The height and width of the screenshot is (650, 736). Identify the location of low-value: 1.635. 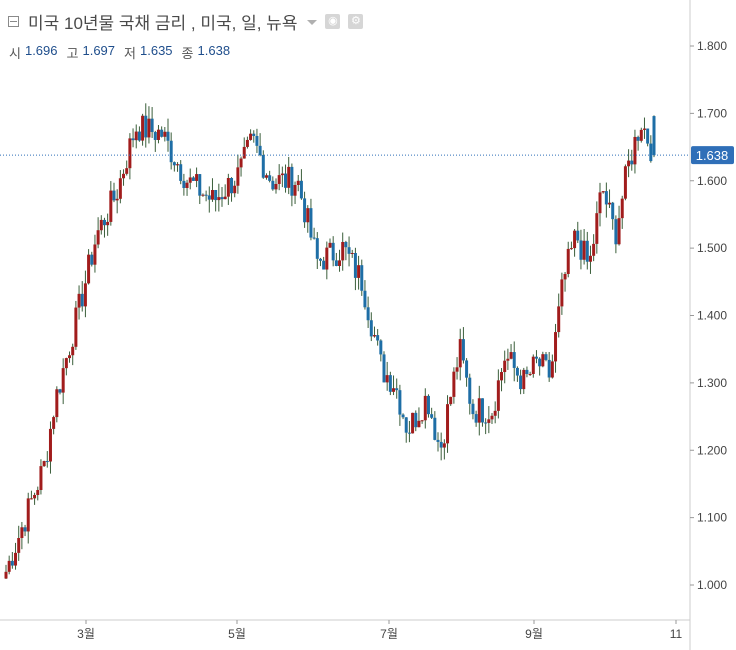
(156, 50).